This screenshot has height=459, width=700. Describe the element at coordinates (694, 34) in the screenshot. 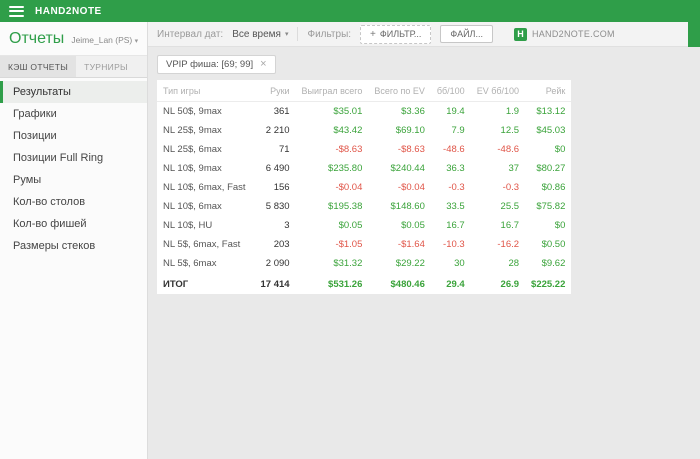

I see `scrollbar-thumb` at that location.